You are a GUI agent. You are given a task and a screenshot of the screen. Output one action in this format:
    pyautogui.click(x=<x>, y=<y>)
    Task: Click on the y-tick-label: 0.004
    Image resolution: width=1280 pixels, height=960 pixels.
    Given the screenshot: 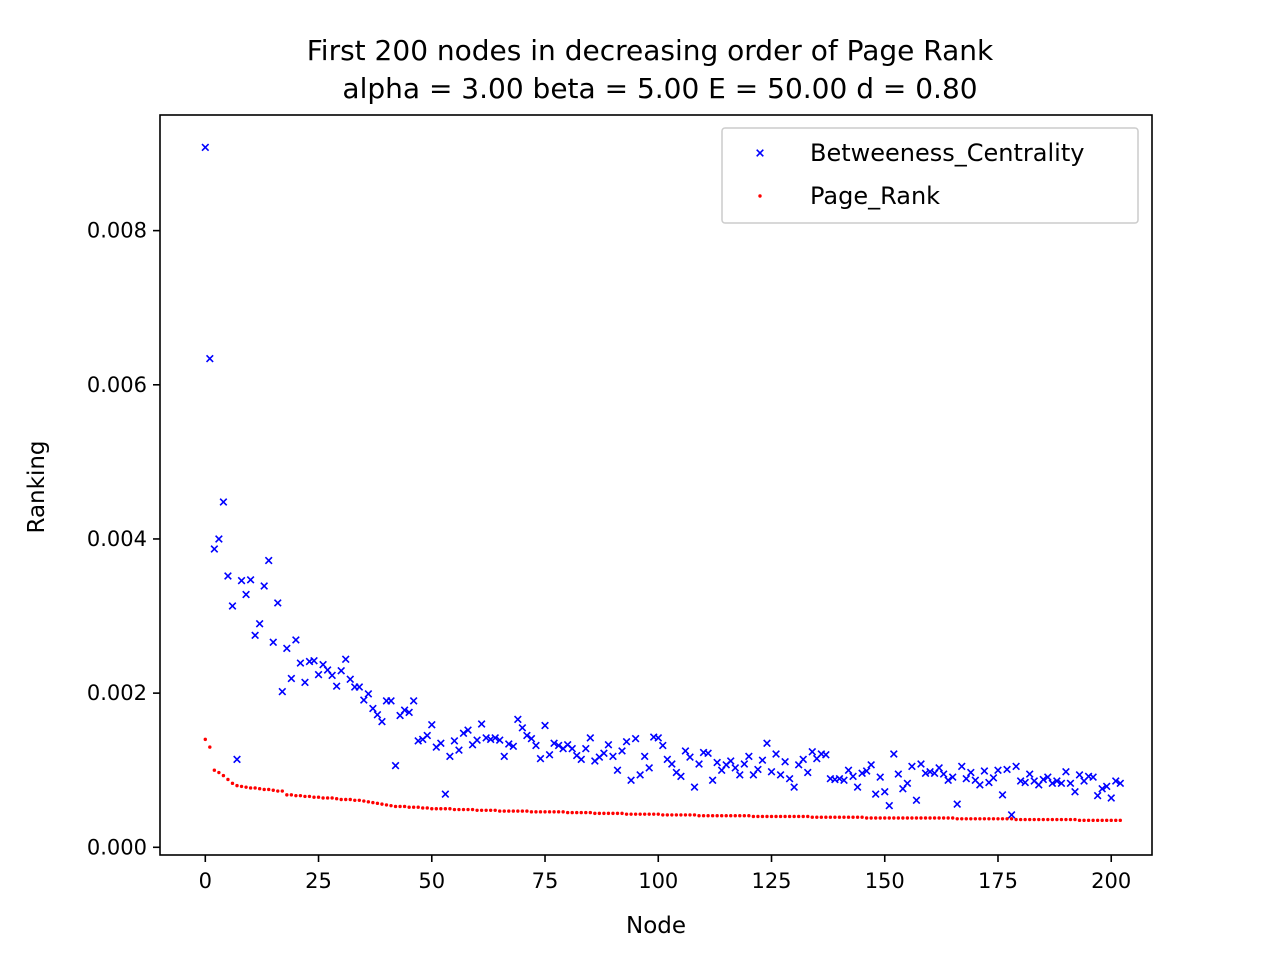 What is the action you would take?
    pyautogui.click(x=117, y=539)
    